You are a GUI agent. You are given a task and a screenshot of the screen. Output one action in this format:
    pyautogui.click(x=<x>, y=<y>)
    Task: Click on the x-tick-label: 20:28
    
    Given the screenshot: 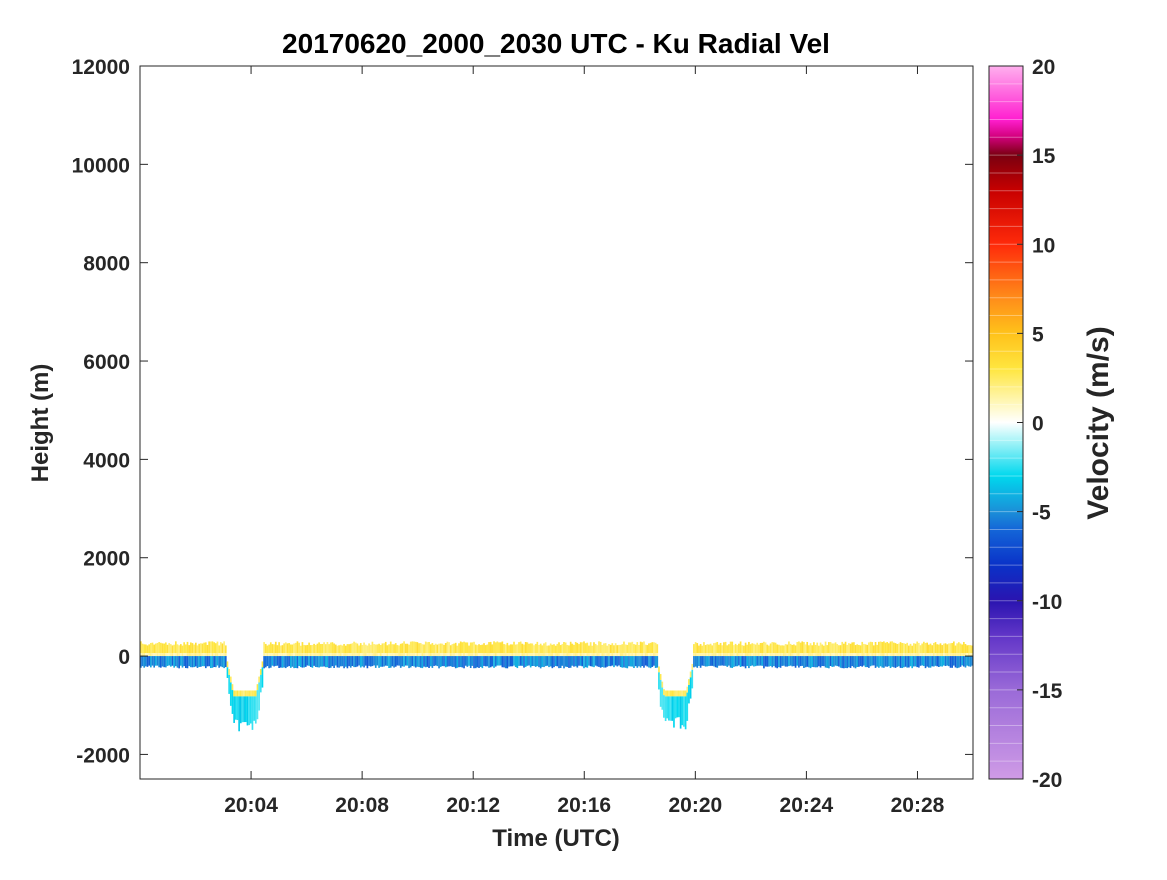 What is the action you would take?
    pyautogui.click(x=918, y=805)
    